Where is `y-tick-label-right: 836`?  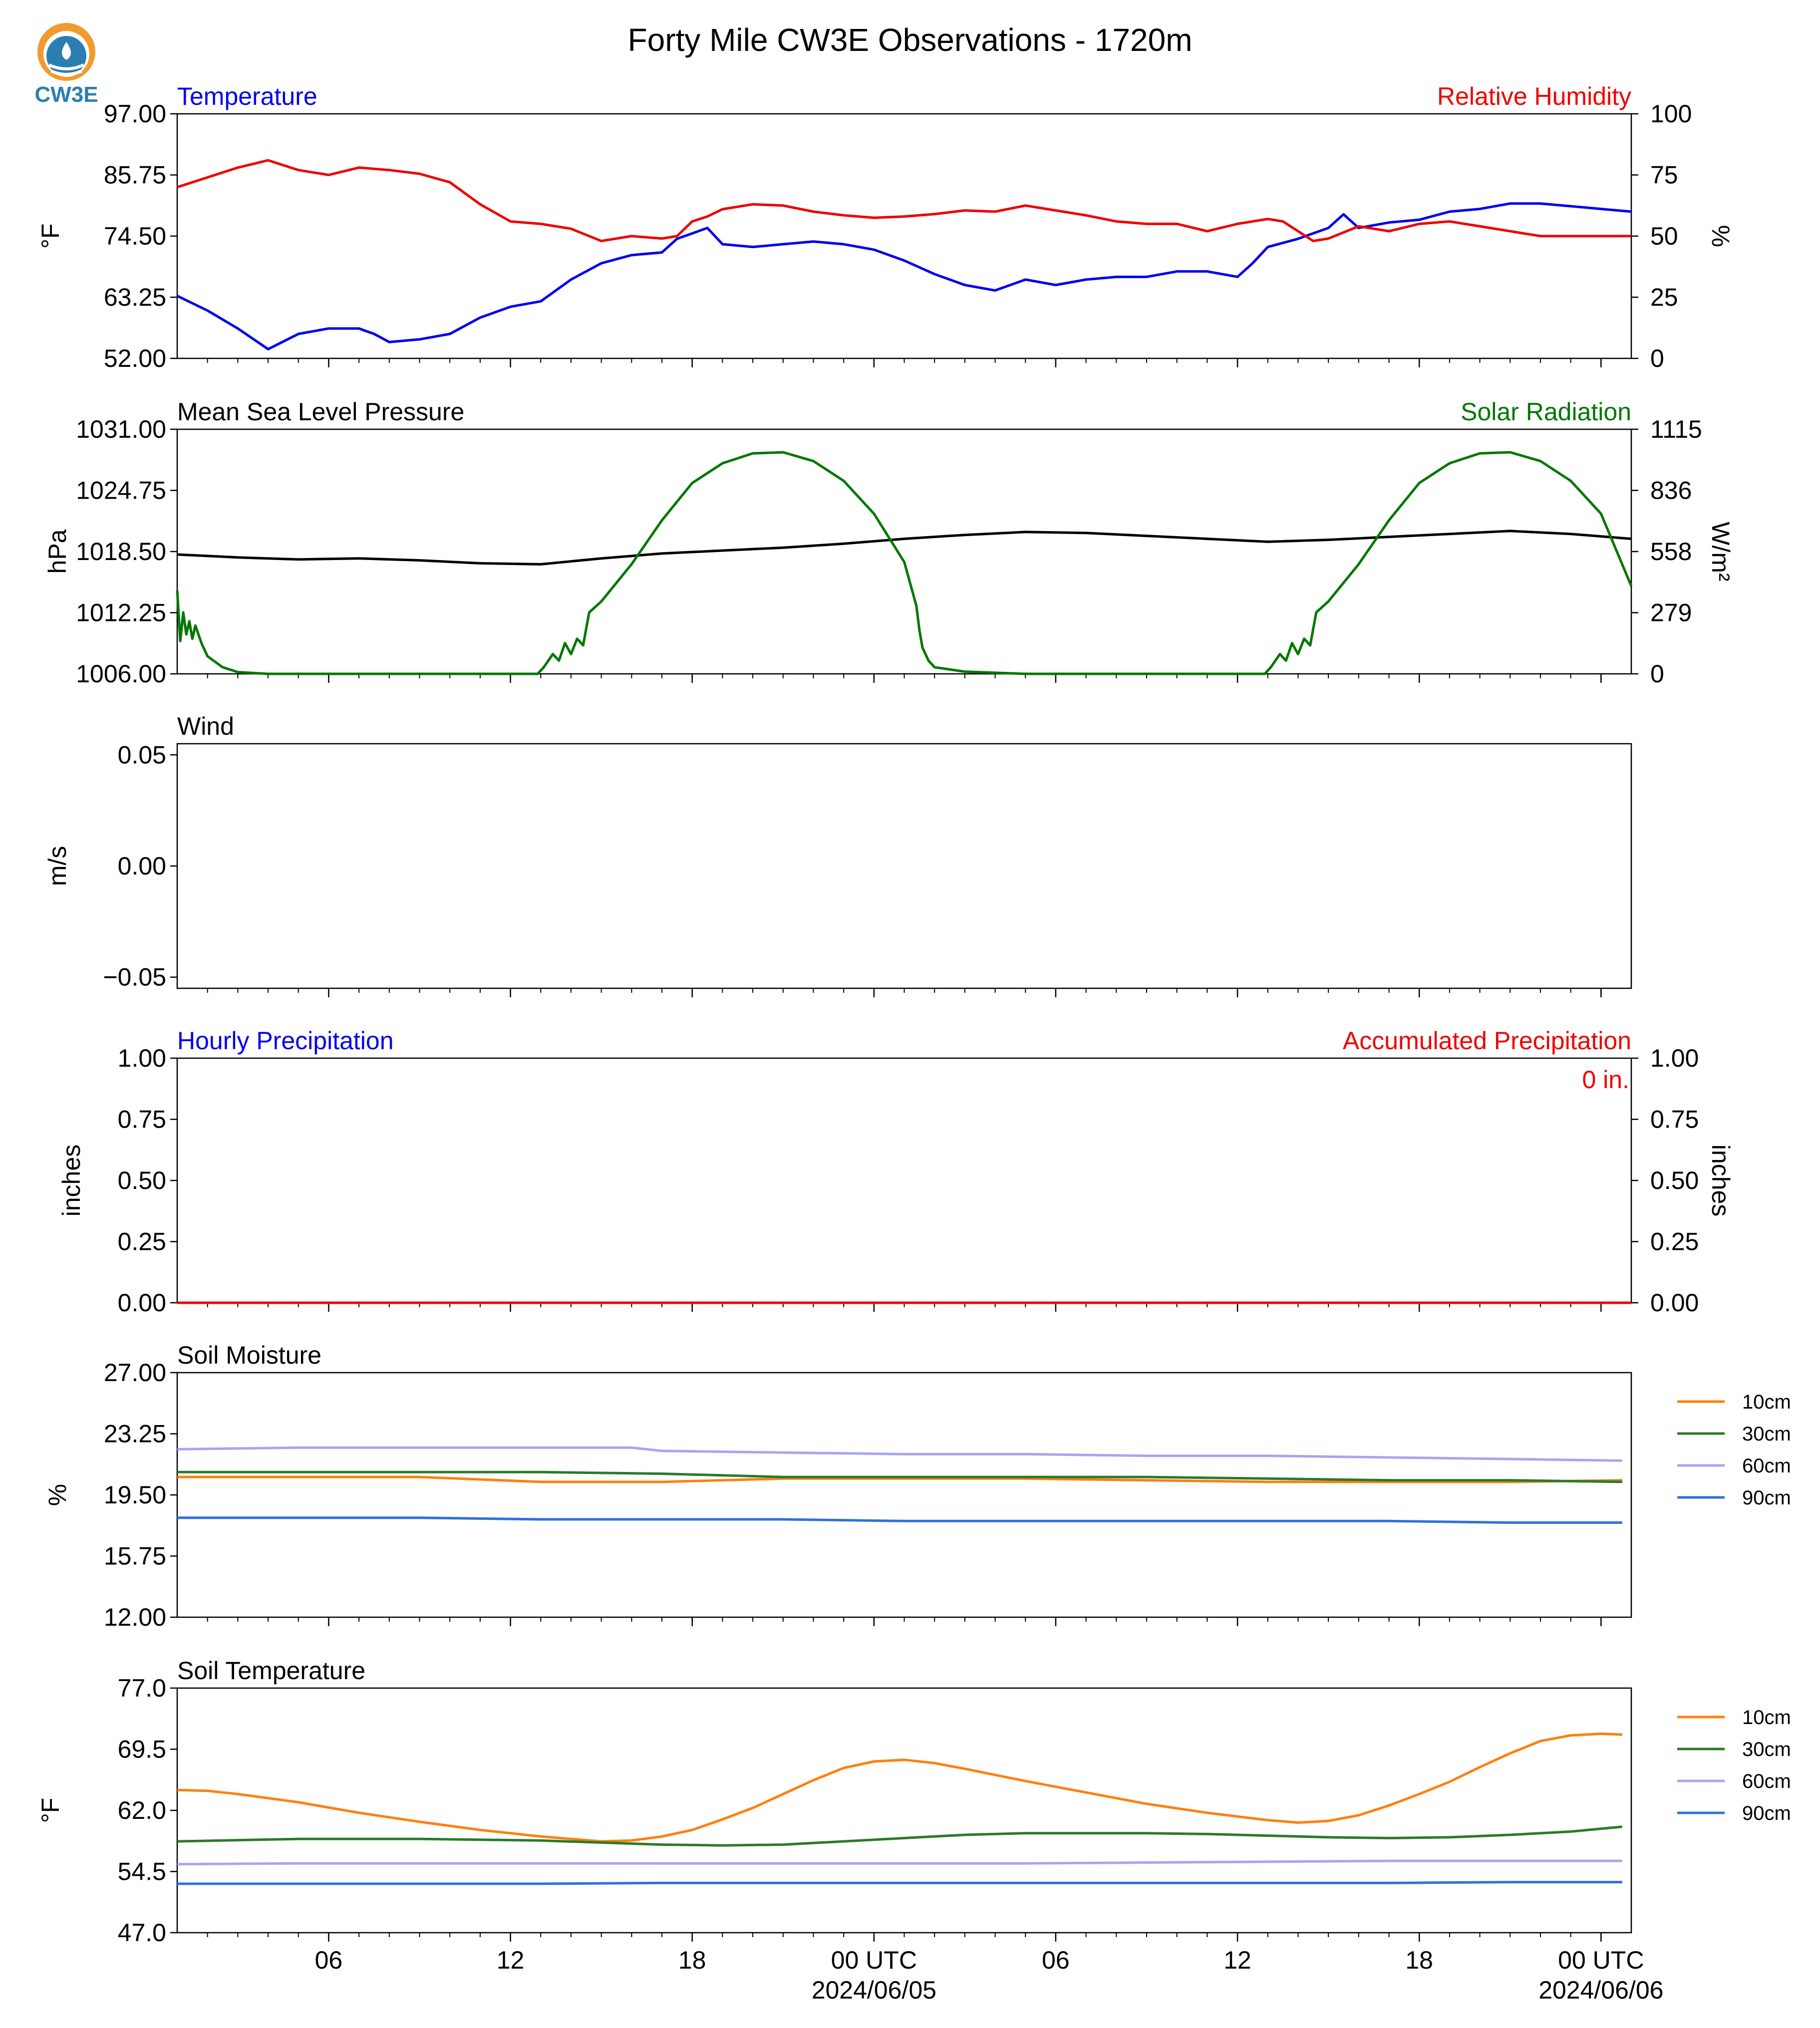 y-tick-label-right: 836 is located at coordinates (1671, 491).